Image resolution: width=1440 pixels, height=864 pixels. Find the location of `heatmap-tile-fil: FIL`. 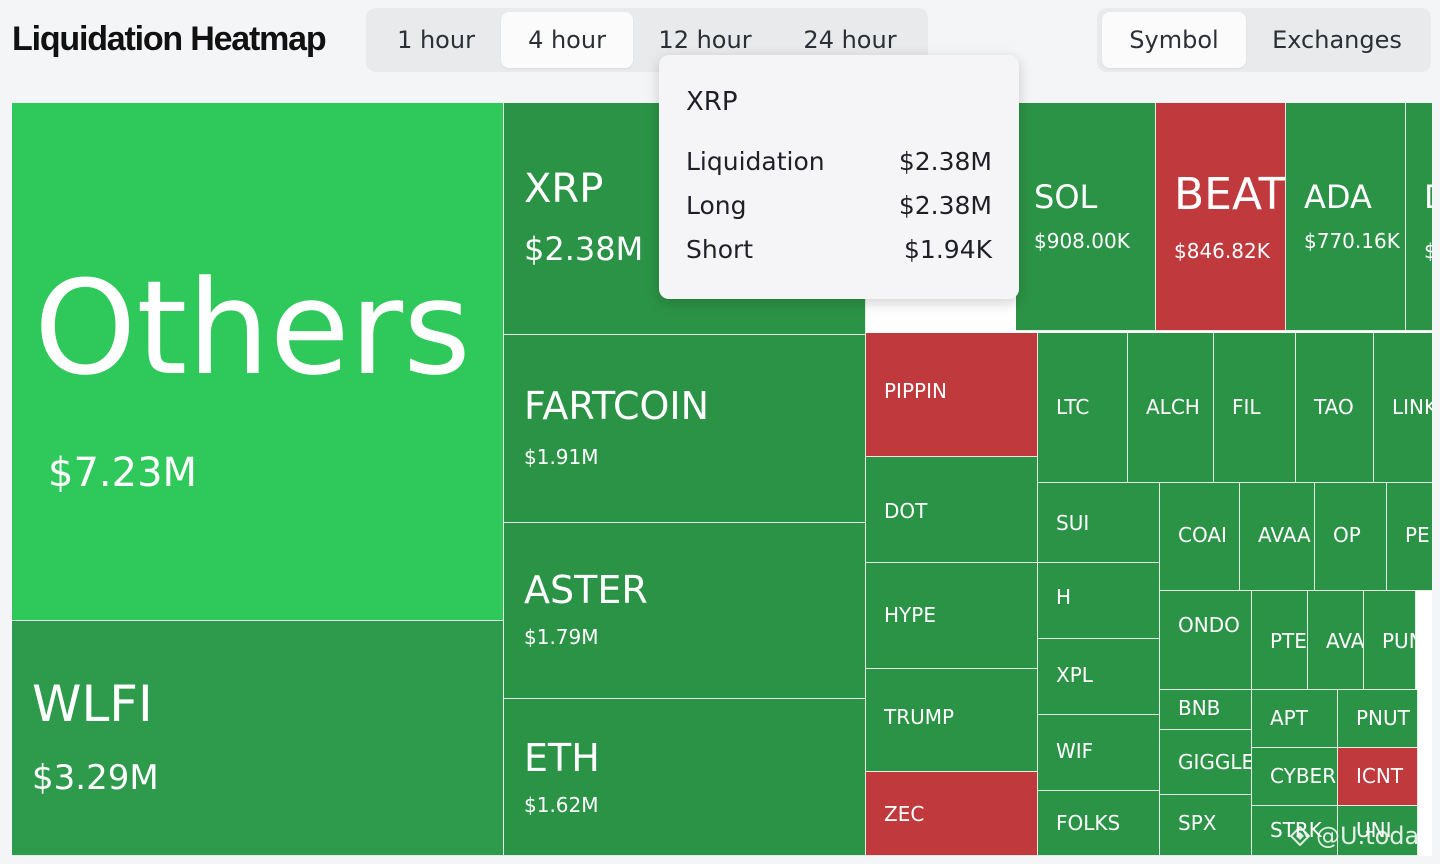

heatmap-tile-fil: FIL is located at coordinates (1255, 408).